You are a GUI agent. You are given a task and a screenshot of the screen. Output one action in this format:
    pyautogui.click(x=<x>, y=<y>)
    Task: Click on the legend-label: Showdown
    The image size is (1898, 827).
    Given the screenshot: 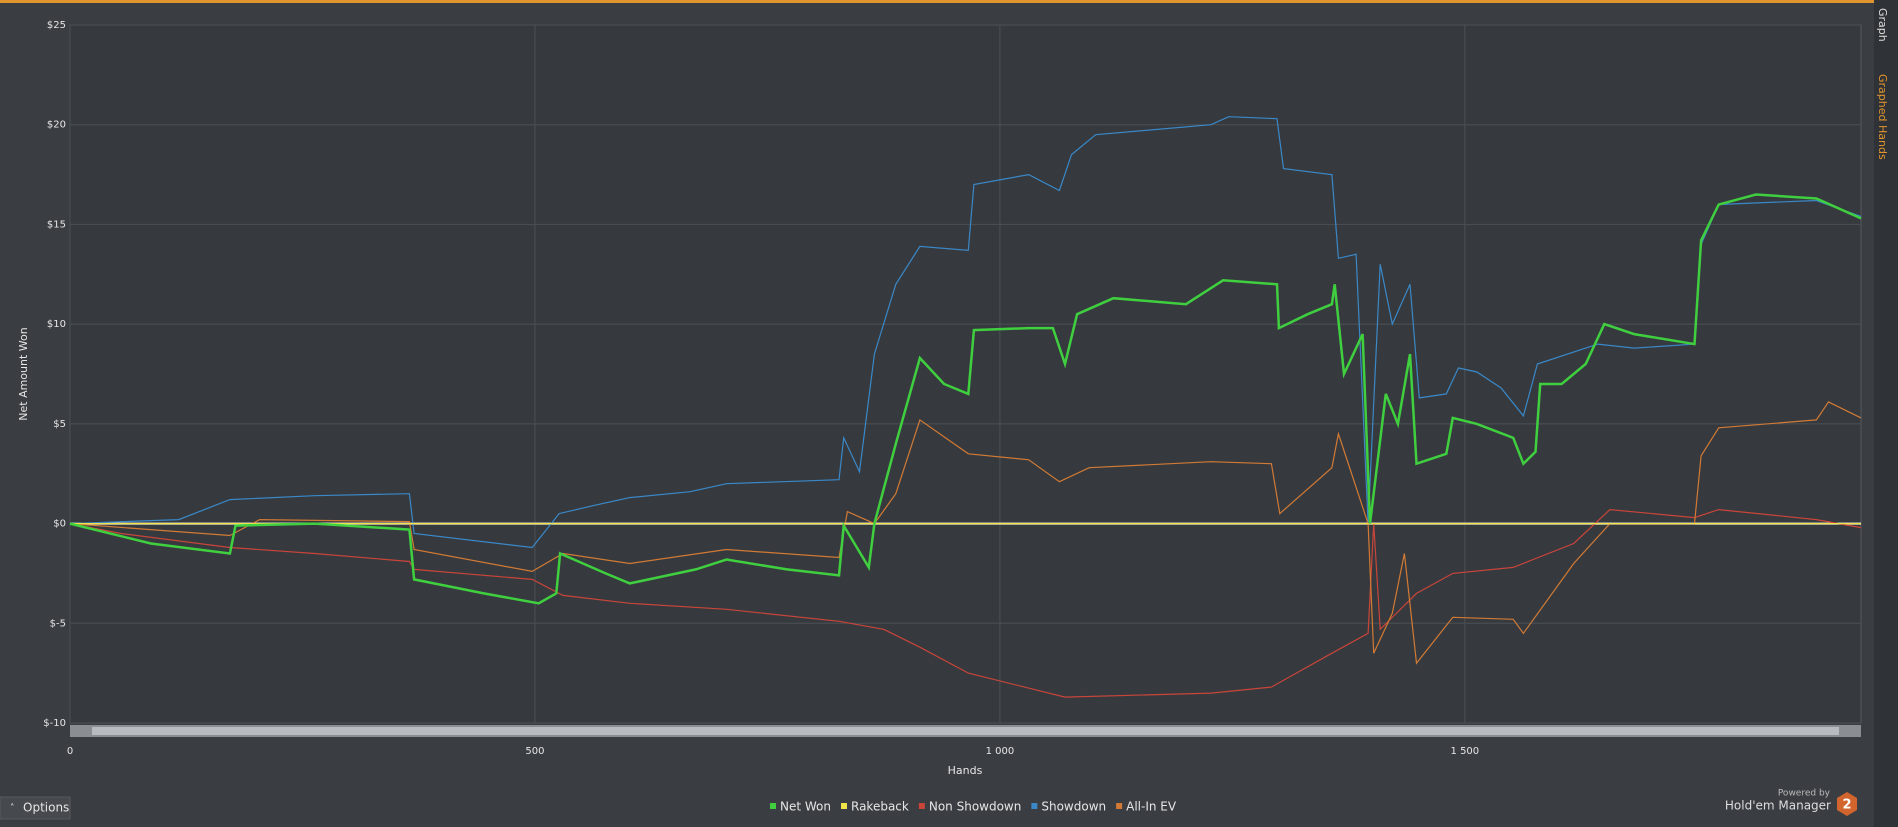 What is the action you would take?
    pyautogui.click(x=1073, y=807)
    